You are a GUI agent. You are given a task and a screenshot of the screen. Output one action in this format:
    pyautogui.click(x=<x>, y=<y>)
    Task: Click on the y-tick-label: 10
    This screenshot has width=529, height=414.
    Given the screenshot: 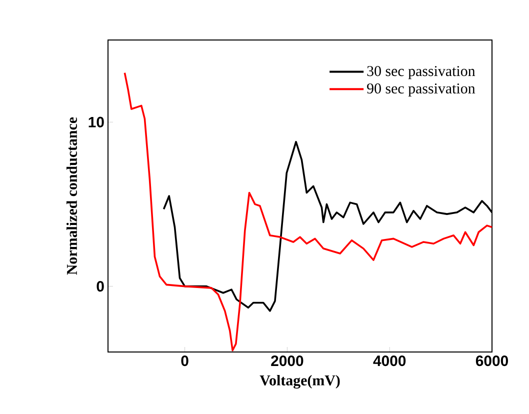 What is the action you would take?
    pyautogui.click(x=96, y=122)
    